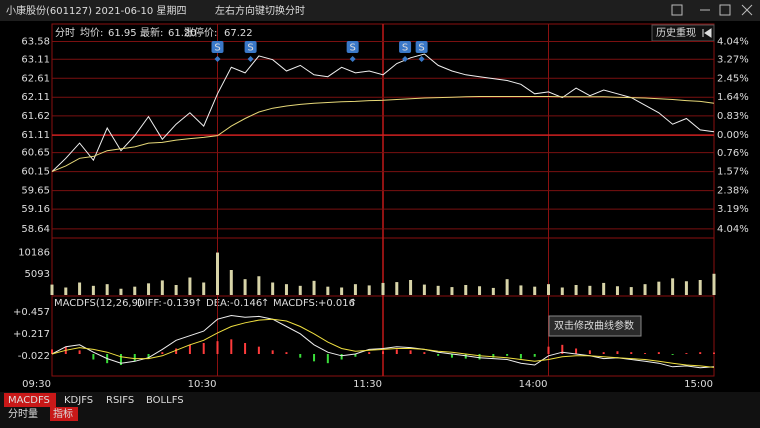 Image resolution: width=760 pixels, height=428 pixels. What do you see at coordinates (733, 172) in the screenshot?
I see `y2-tick-label: 1.57%` at bounding box center [733, 172].